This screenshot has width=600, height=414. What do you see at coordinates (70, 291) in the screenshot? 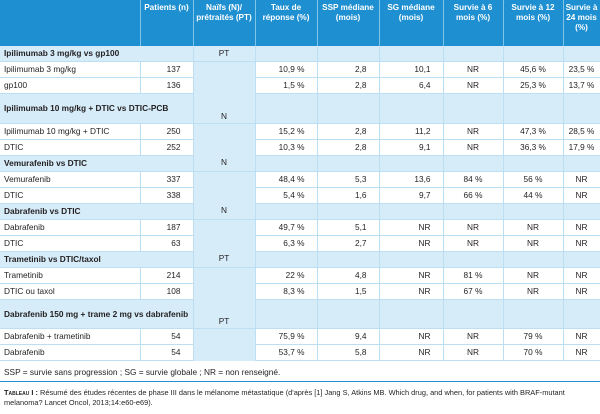
I see `treatment-cell: DTIC ou taxol` at bounding box center [70, 291].